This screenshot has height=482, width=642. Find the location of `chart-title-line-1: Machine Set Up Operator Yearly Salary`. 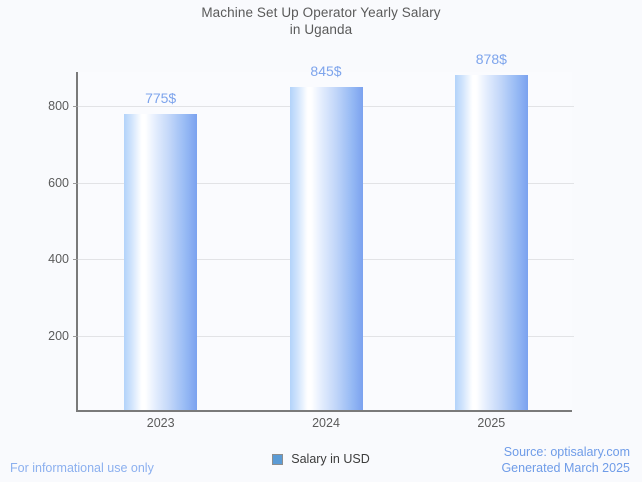

chart-title-line-1: Machine Set Up Operator Yearly Salary is located at coordinates (321, 12).